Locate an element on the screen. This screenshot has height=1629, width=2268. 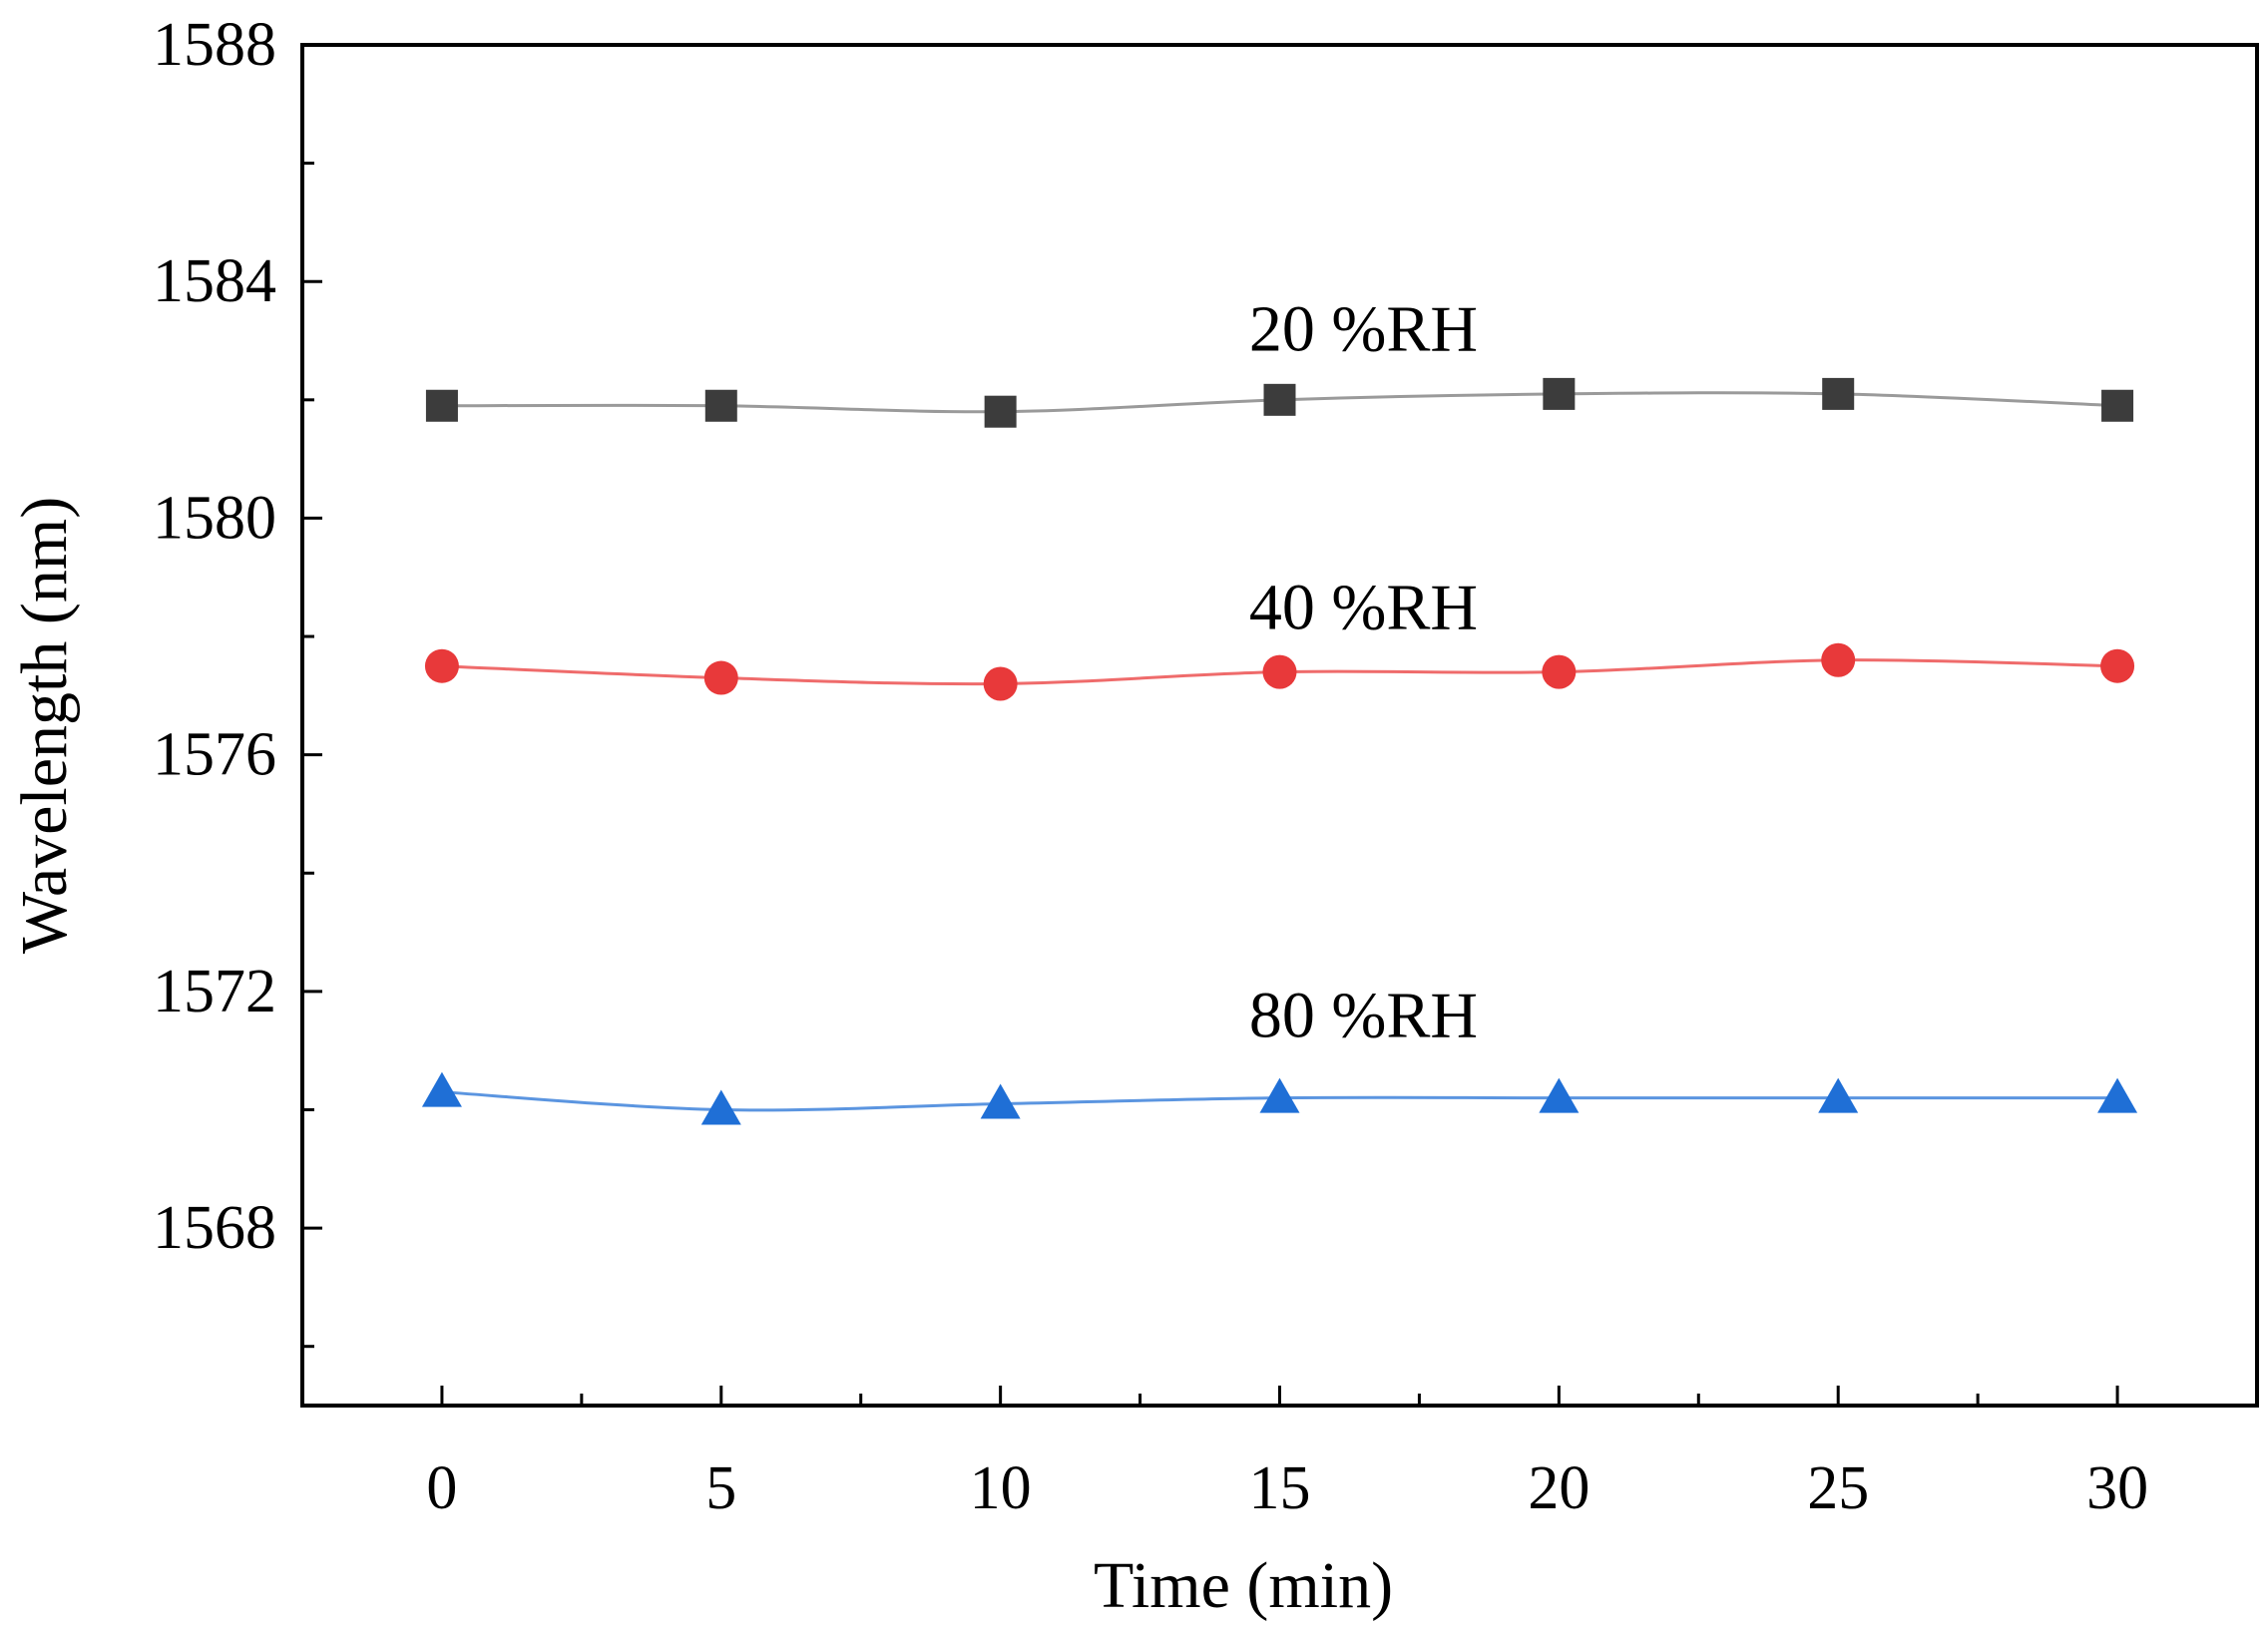
y-tick-label: 1576 is located at coordinates (214, 755).